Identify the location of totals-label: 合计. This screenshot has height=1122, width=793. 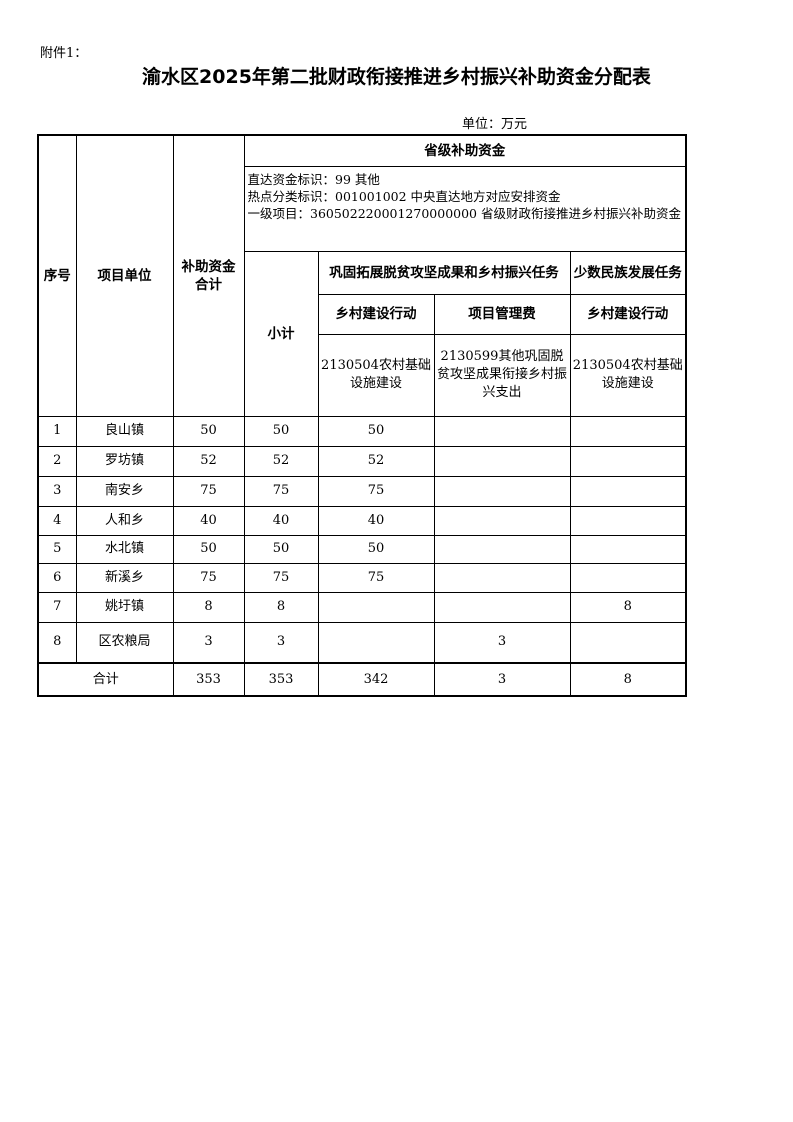
(105, 679).